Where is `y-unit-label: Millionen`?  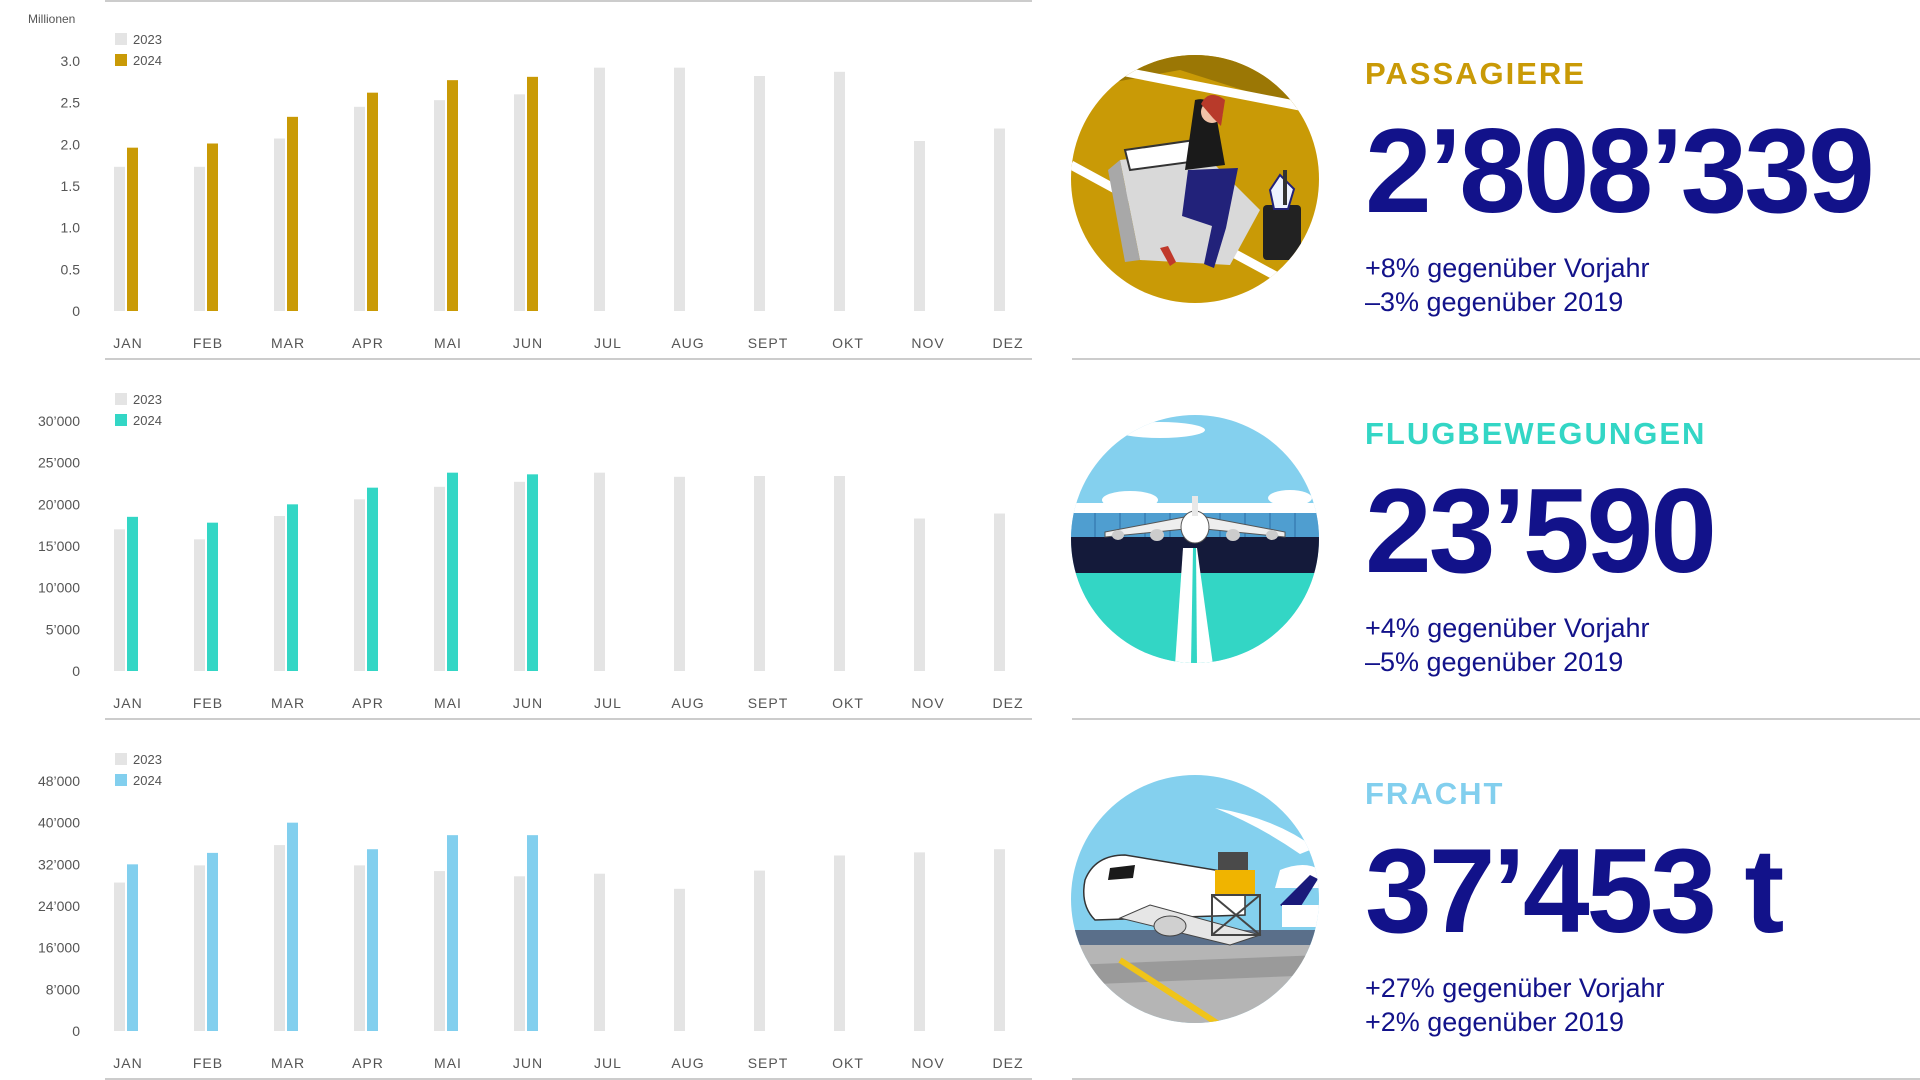
y-unit-label: Millionen is located at coordinates (51, 19).